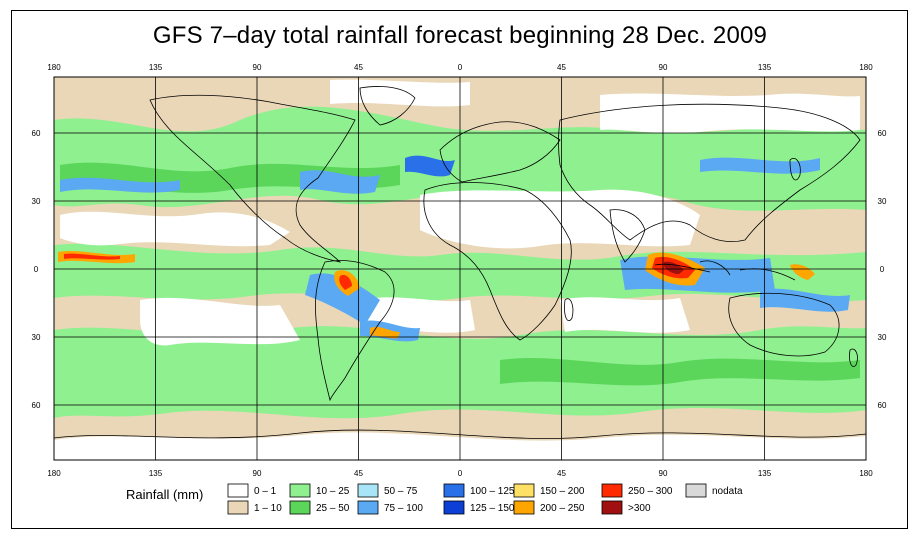 The image size is (920, 539). Describe the element at coordinates (345, 282) in the screenshot. I see `core-amazon-red` at that location.